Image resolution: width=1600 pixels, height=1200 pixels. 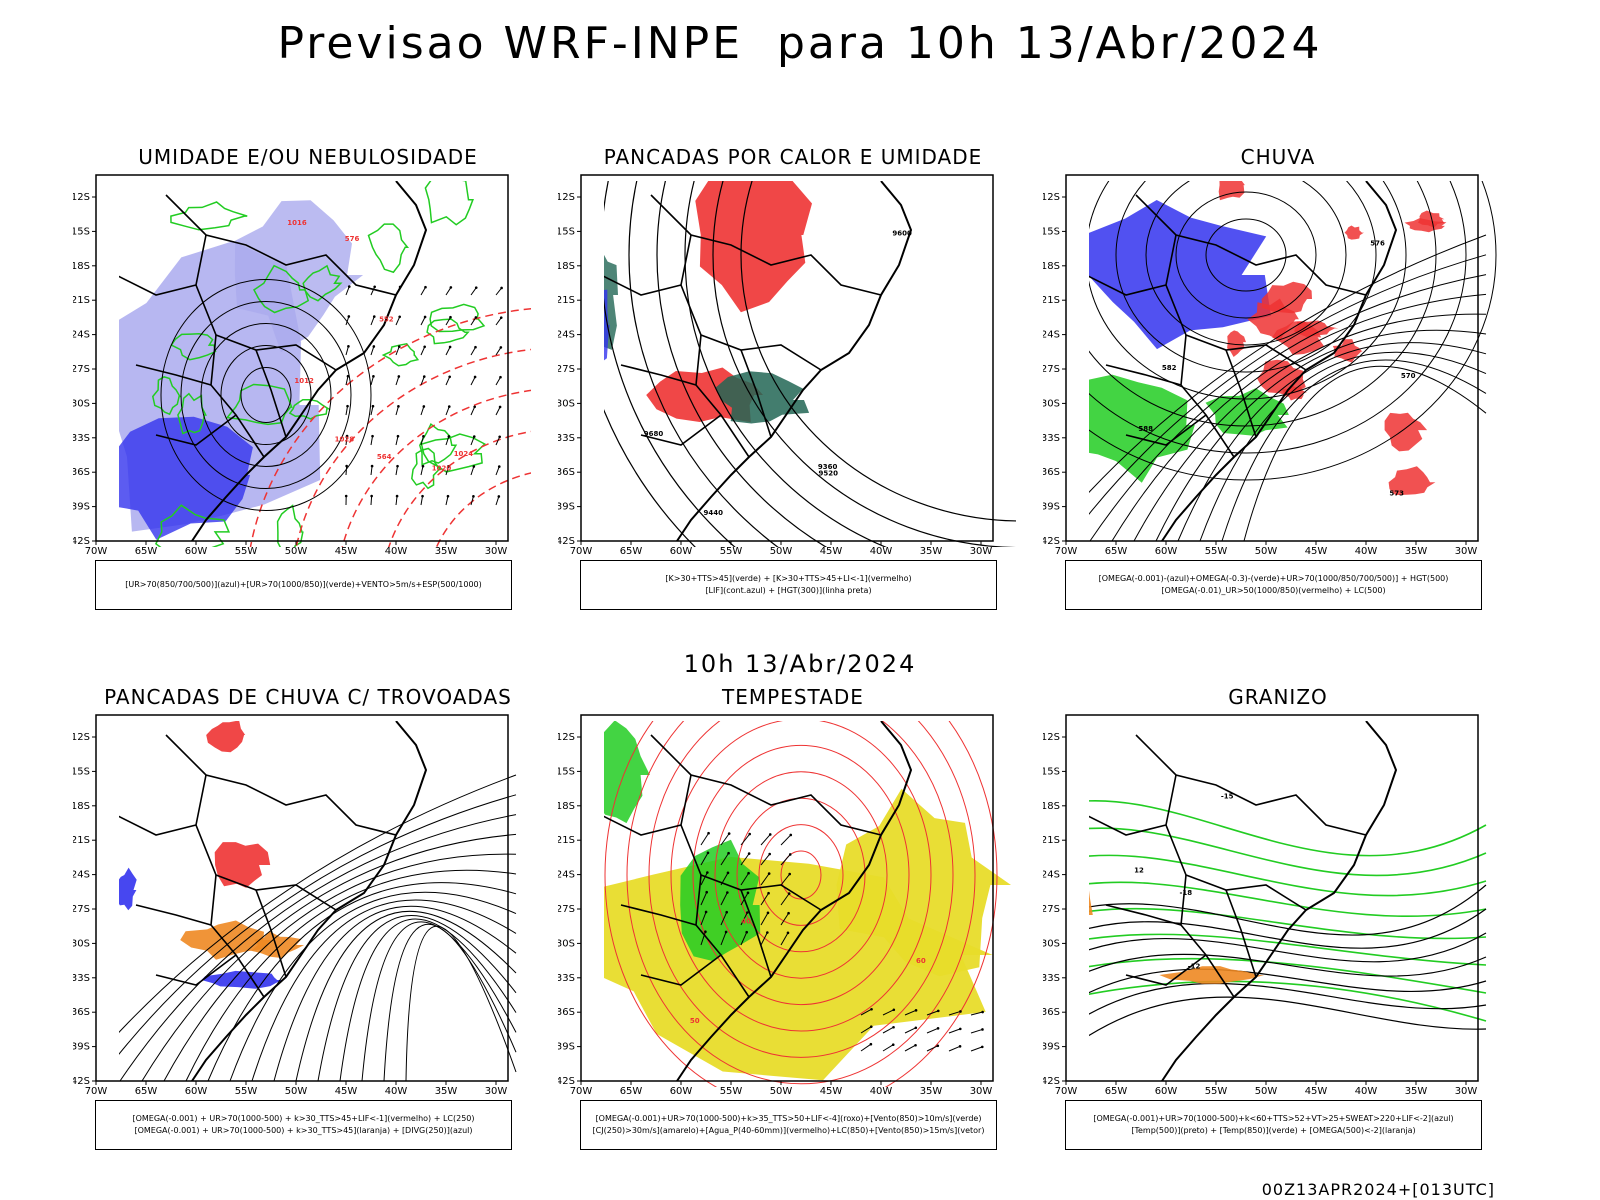 What do you see at coordinates (1051, 438) in the screenshot?
I see `lat-tick-label: 33S` at bounding box center [1051, 438].